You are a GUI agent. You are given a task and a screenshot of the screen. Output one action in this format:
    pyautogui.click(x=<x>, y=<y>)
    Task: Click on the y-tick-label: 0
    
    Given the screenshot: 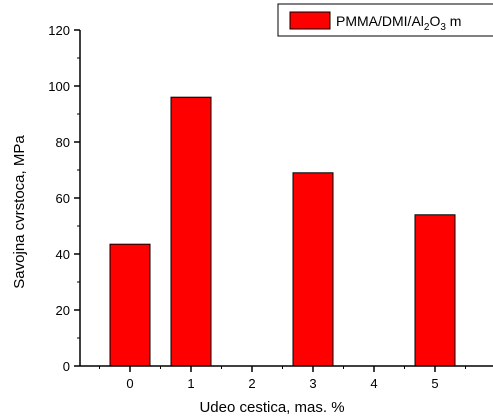 What is the action you would take?
    pyautogui.click(x=66, y=366)
    